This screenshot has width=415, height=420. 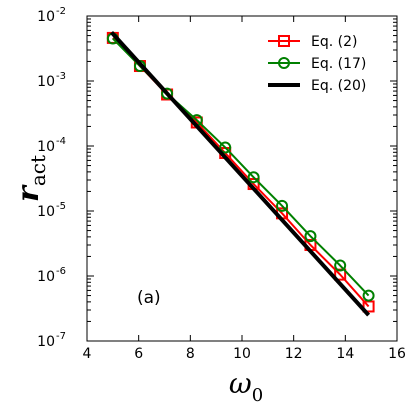 What do you see at coordinates (190, 354) in the screenshot?
I see `x-tick-label: 8` at bounding box center [190, 354].